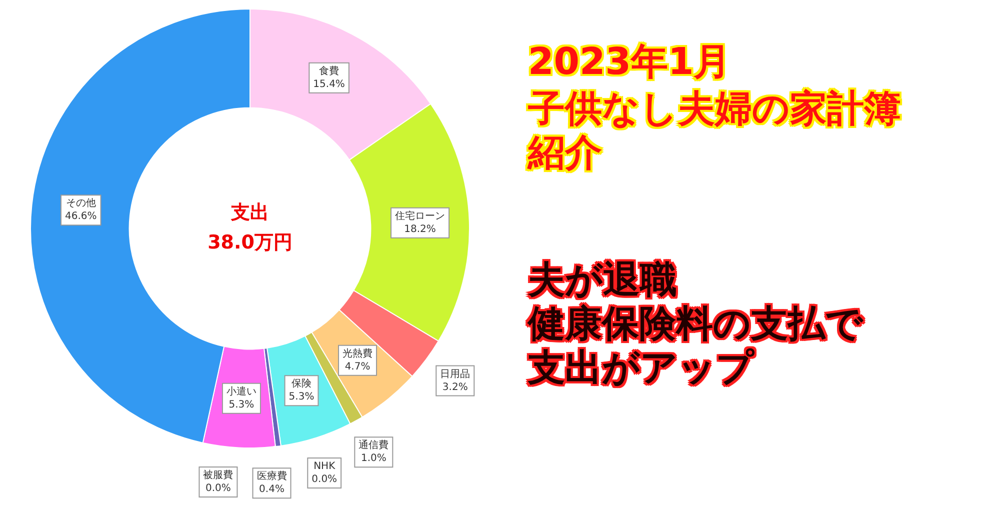 The width and height of the screenshot is (985, 511). What do you see at coordinates (325, 466) in the screenshot?
I see `category-label: NHK` at bounding box center [325, 466].